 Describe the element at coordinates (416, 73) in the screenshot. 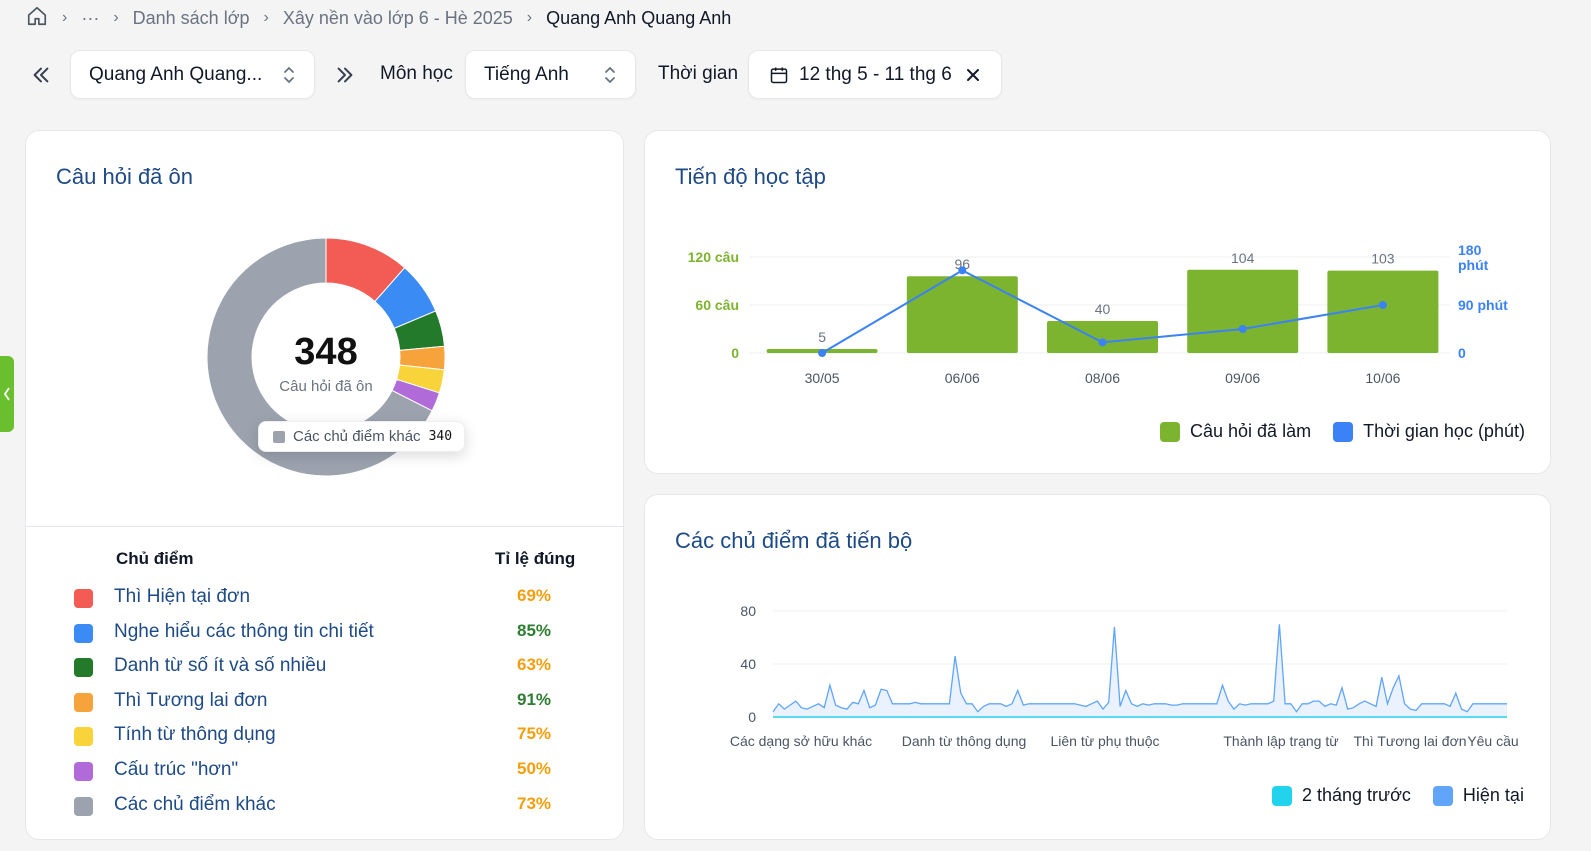

I see `subject-label: Môn học` at that location.